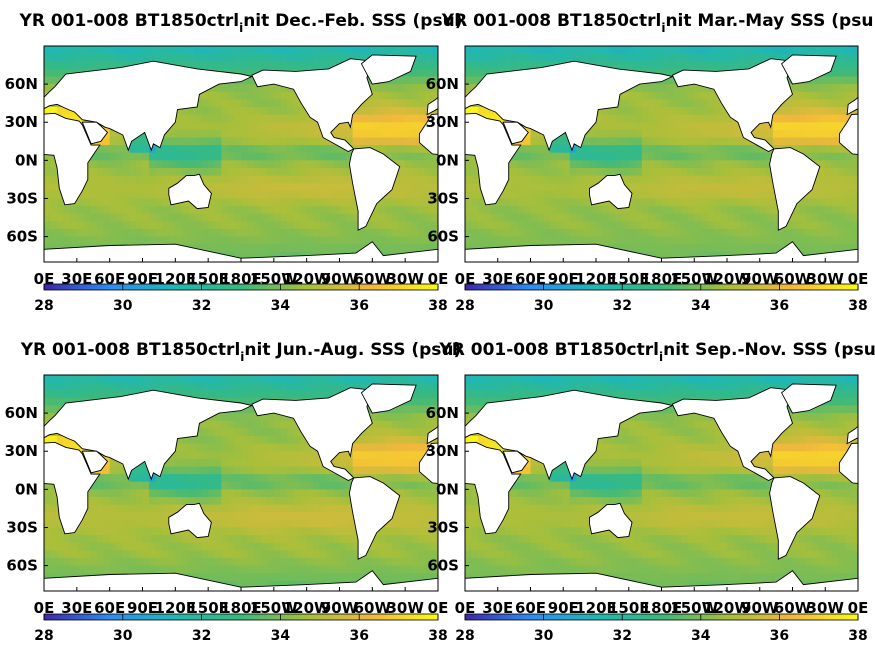  I want to click on lon-tick-label: 30E, so click(497, 279).